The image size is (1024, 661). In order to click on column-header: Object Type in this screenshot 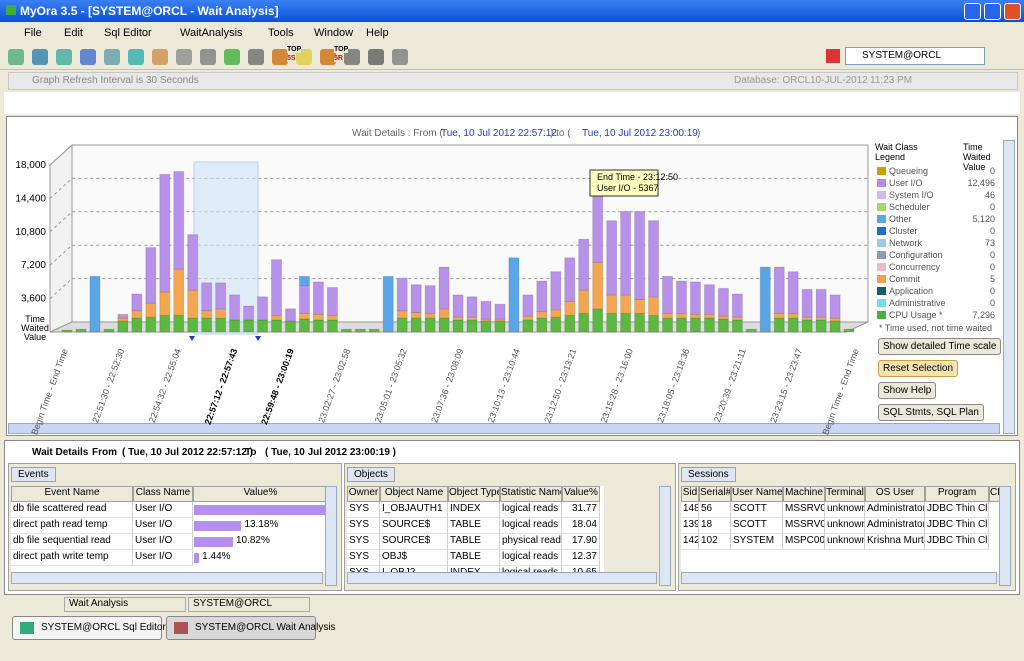, I will do `click(474, 494)`.